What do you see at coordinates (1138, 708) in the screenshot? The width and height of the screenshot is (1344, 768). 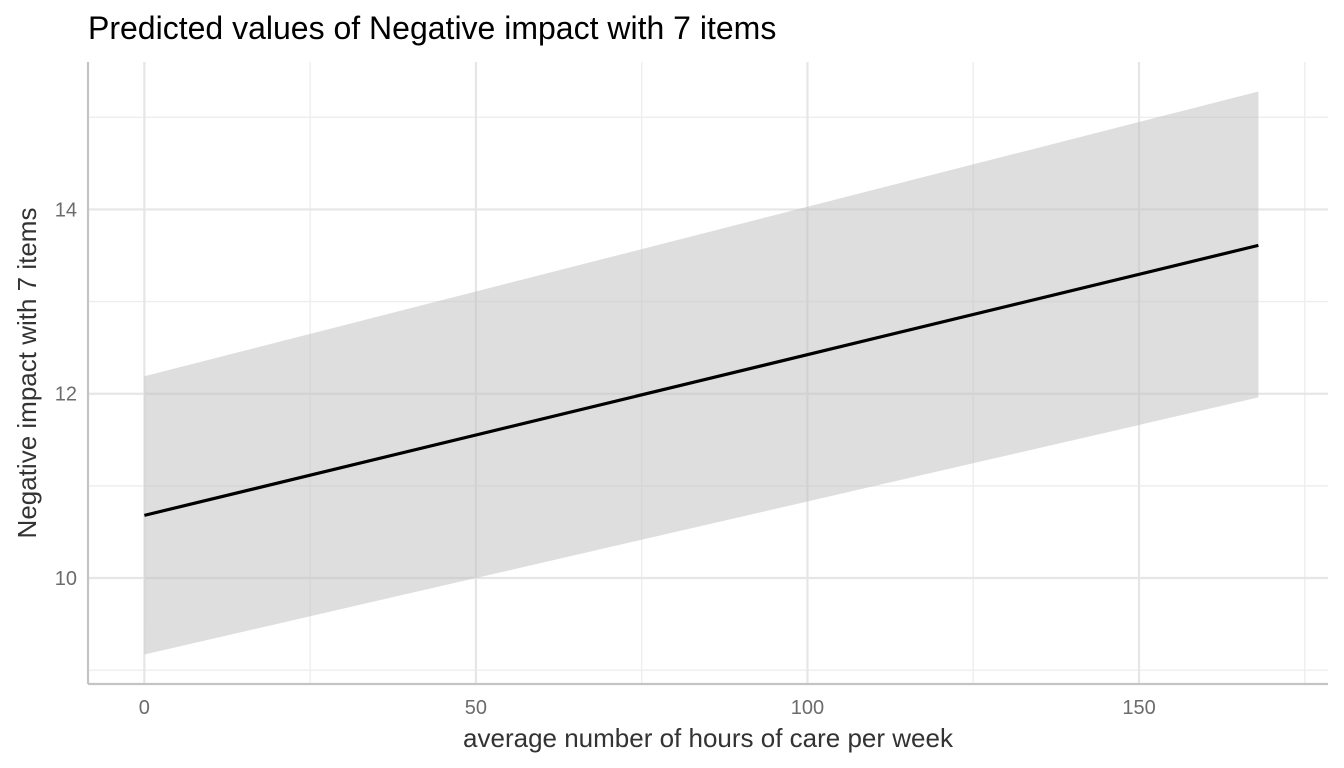 I see `x-tick-label-150: 150` at bounding box center [1138, 708].